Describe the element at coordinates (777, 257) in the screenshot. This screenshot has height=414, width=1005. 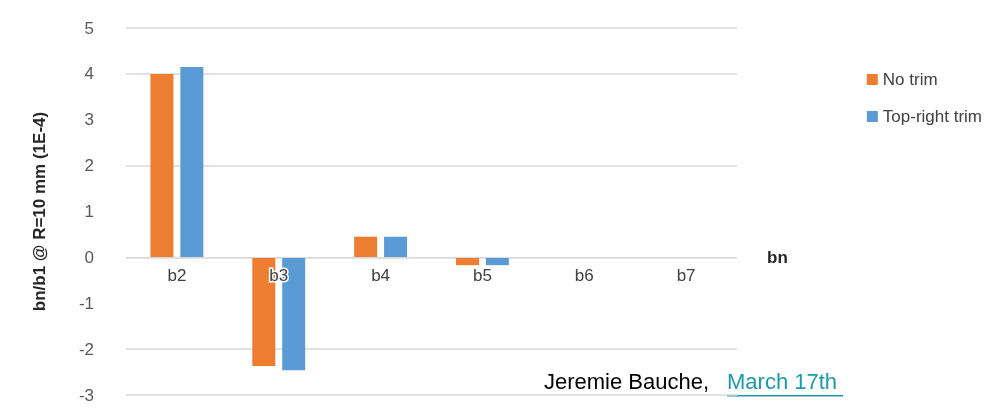
I see `x-axis-title: bn` at that location.